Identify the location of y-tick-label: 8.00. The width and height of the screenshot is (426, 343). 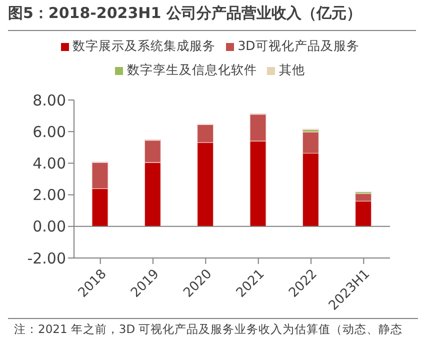
(49, 100).